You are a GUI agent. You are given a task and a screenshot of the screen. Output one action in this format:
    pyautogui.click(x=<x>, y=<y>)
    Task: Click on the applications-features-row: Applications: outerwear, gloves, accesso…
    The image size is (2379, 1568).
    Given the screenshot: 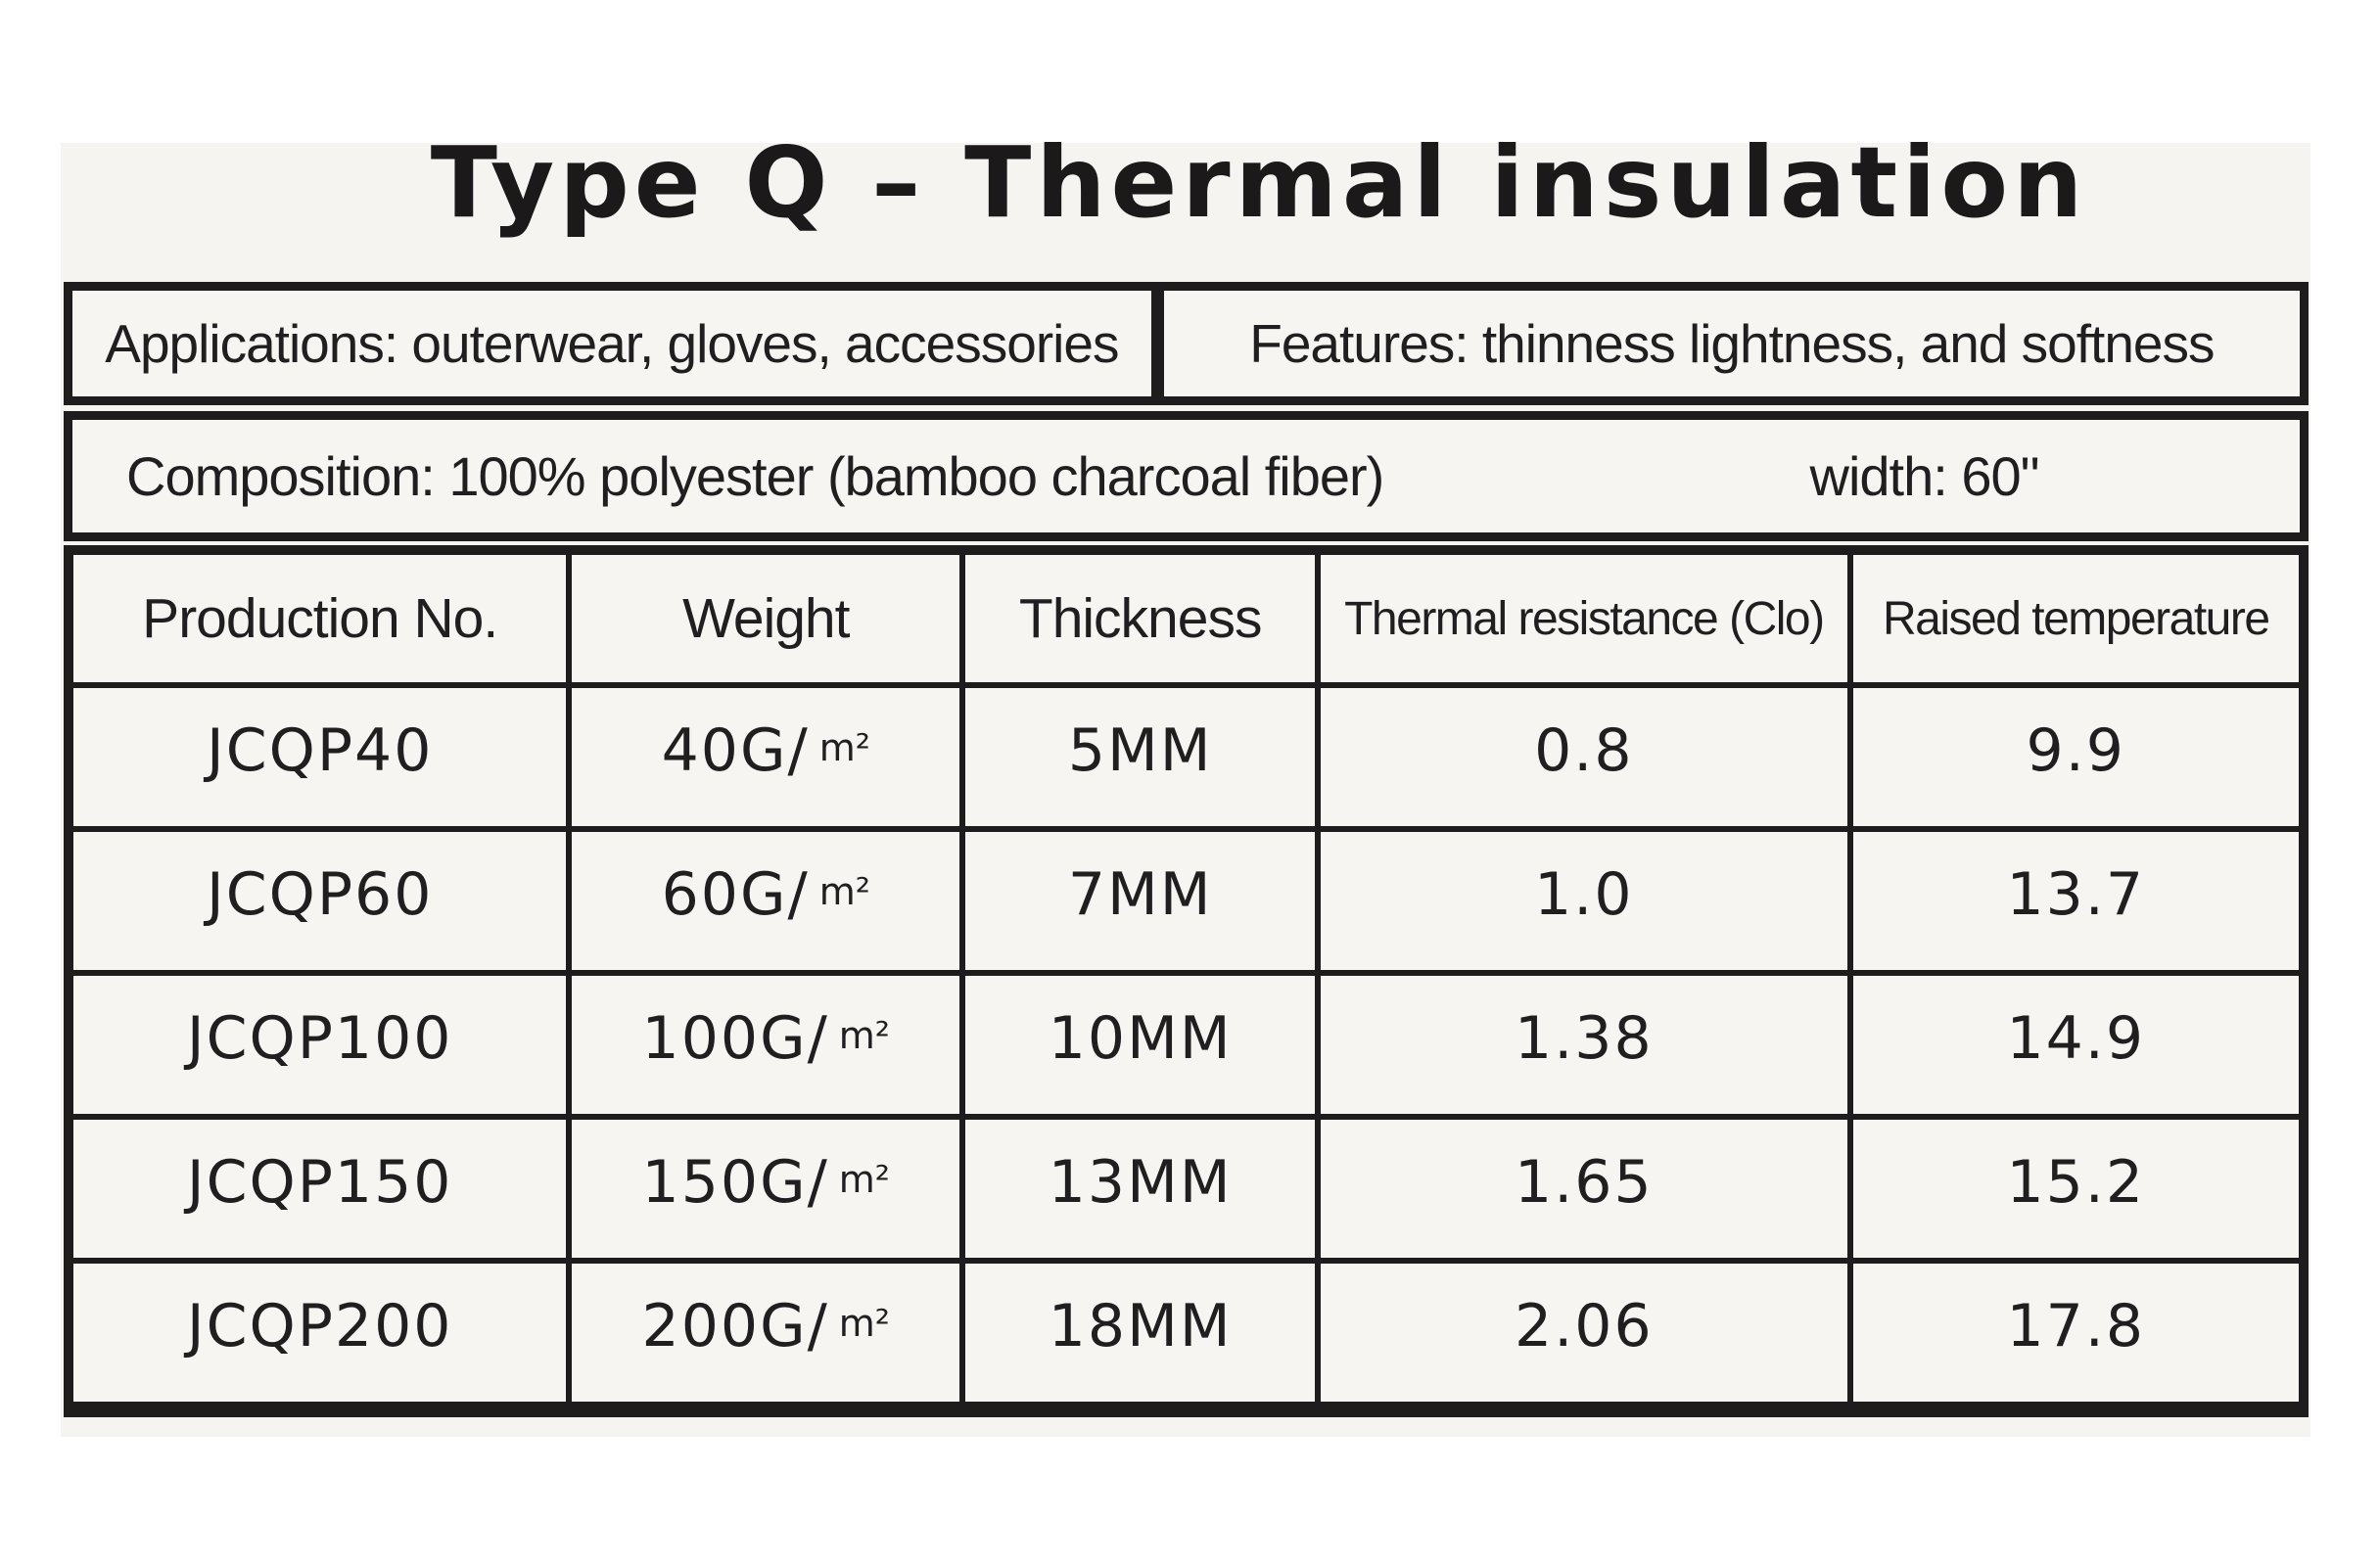 What is the action you would take?
    pyautogui.click(x=1186, y=343)
    